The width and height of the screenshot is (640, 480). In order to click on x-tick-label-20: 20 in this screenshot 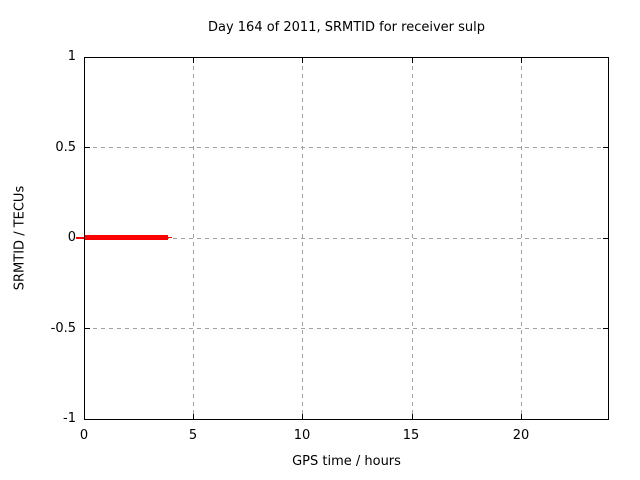, I will do `click(521, 435)`.